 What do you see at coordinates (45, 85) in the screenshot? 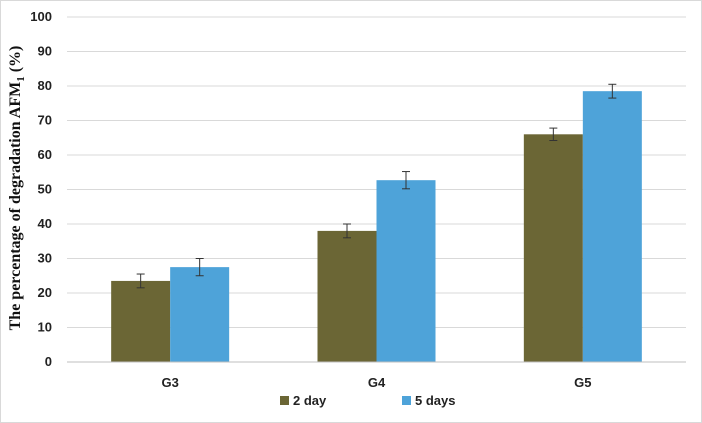
I see `y-tick-label: 80` at bounding box center [45, 85].